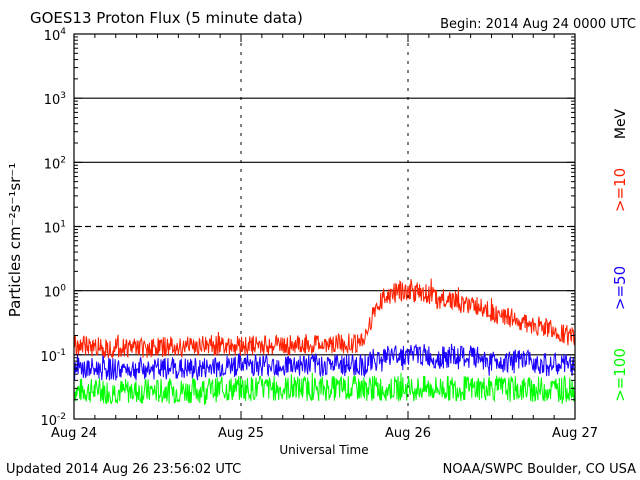 The height and width of the screenshot is (480, 640). Describe the element at coordinates (538, 24) in the screenshot. I see `chart-subtitle: Begin: 2014 Aug 24 0000 UTC` at that location.